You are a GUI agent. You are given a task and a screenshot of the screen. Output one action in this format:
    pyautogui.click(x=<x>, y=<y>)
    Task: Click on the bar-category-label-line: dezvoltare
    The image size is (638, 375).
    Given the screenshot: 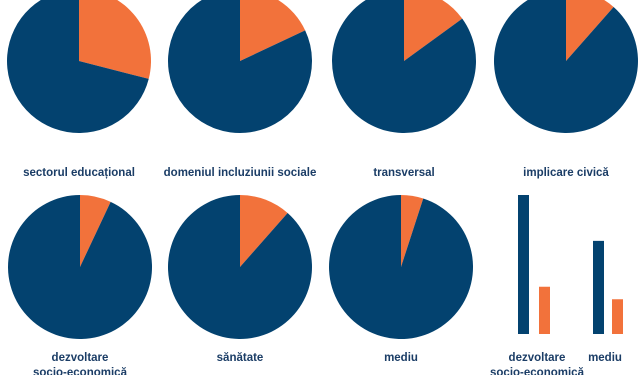 What is the action you would take?
    pyautogui.click(x=537, y=358)
    